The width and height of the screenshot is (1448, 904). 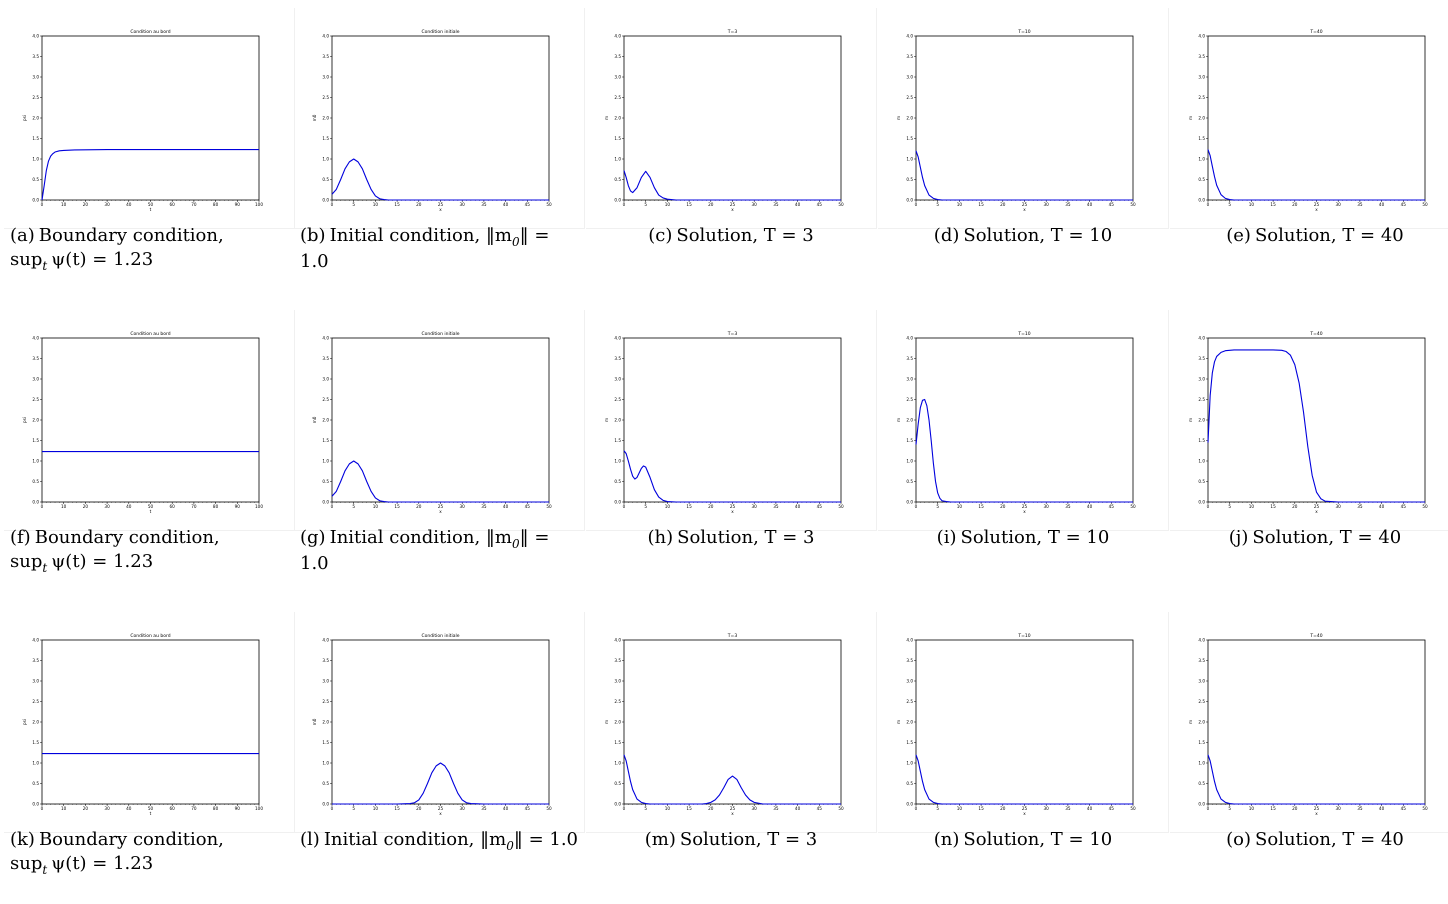 I want to click on plot-frame, so click(x=1024, y=118).